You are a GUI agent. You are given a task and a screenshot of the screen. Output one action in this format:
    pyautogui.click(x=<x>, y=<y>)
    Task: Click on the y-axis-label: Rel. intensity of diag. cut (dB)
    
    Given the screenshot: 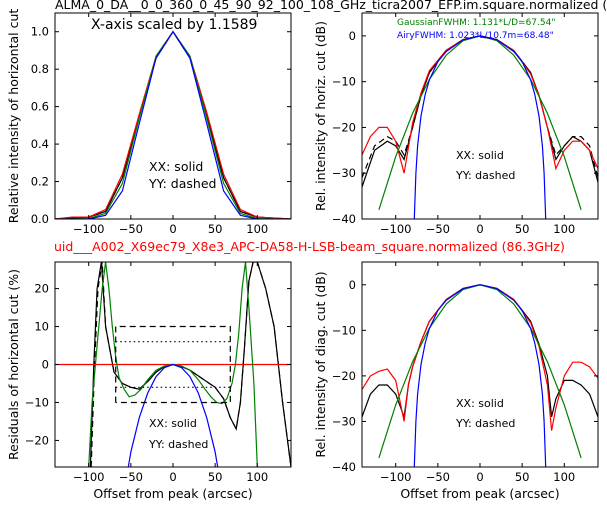 What is the action you would take?
    pyautogui.click(x=320, y=364)
    